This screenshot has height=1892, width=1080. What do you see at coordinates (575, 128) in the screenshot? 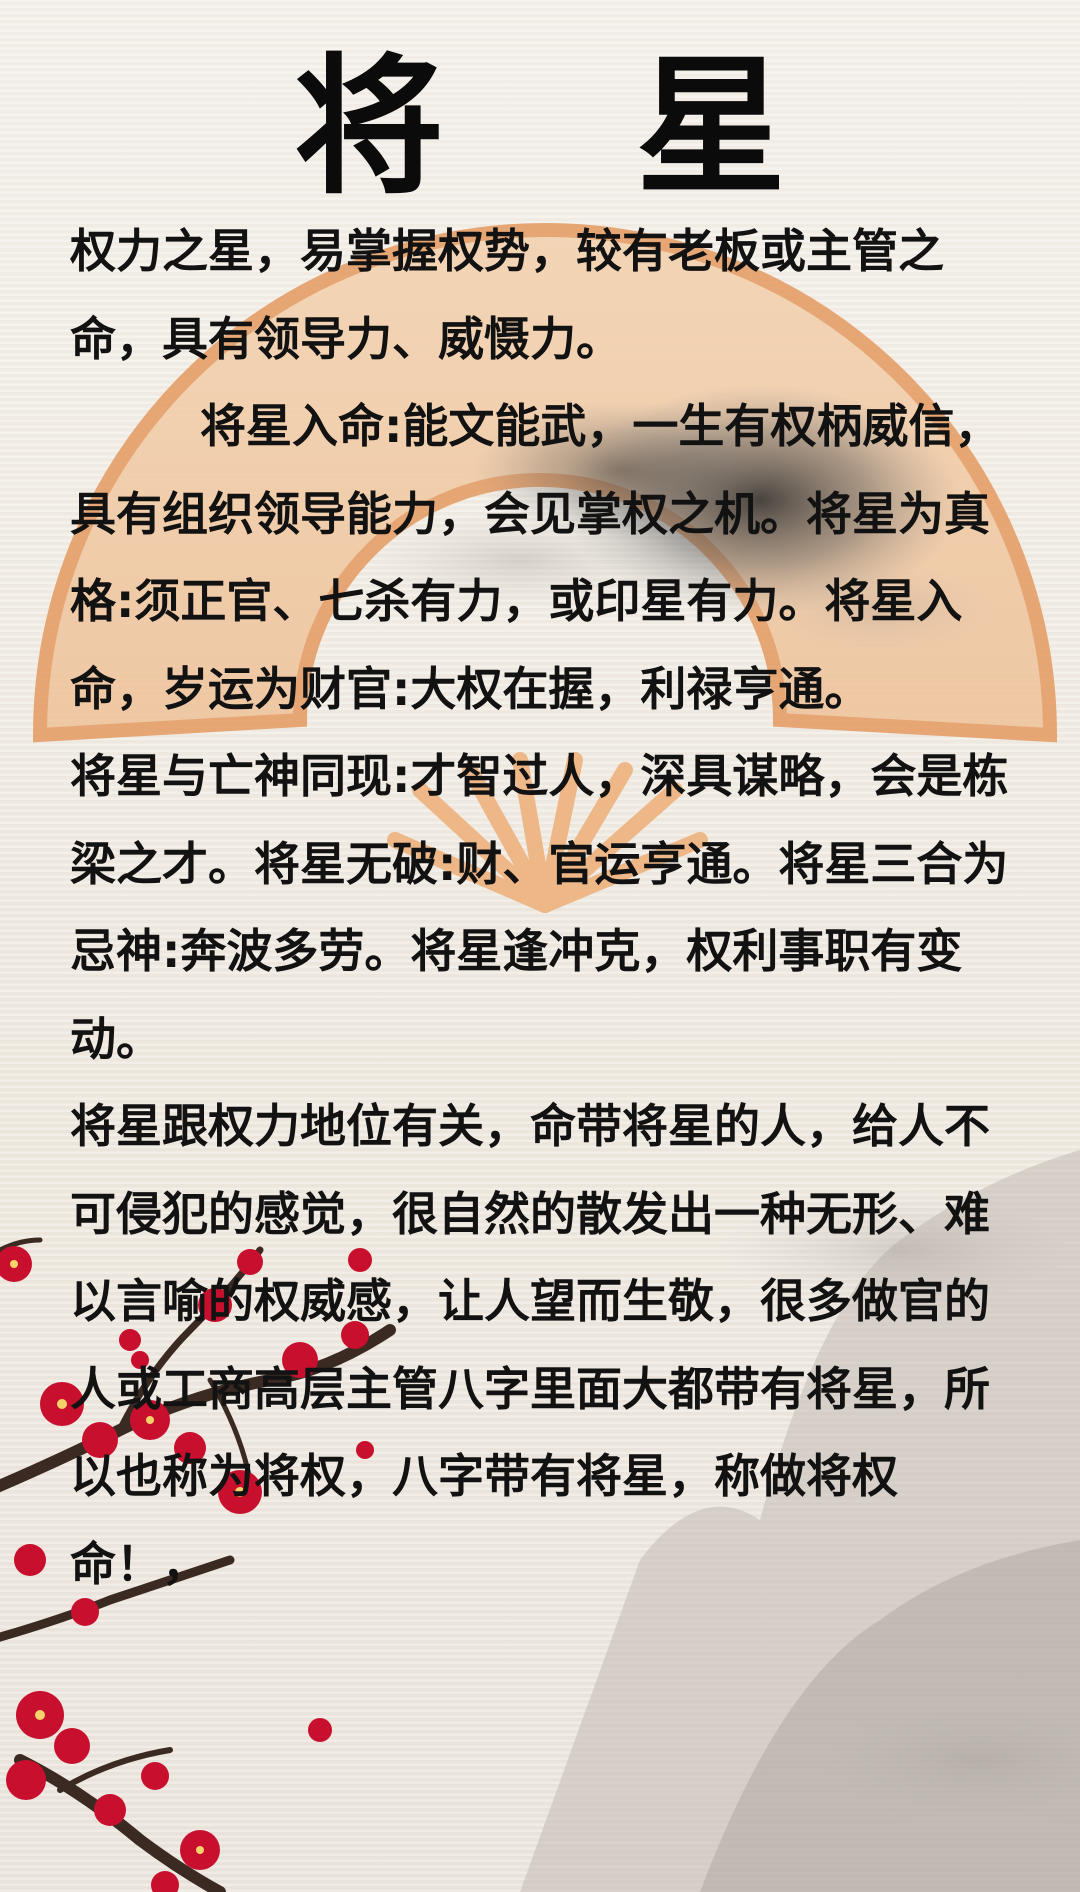
I see `page-title: 将 星` at bounding box center [575, 128].